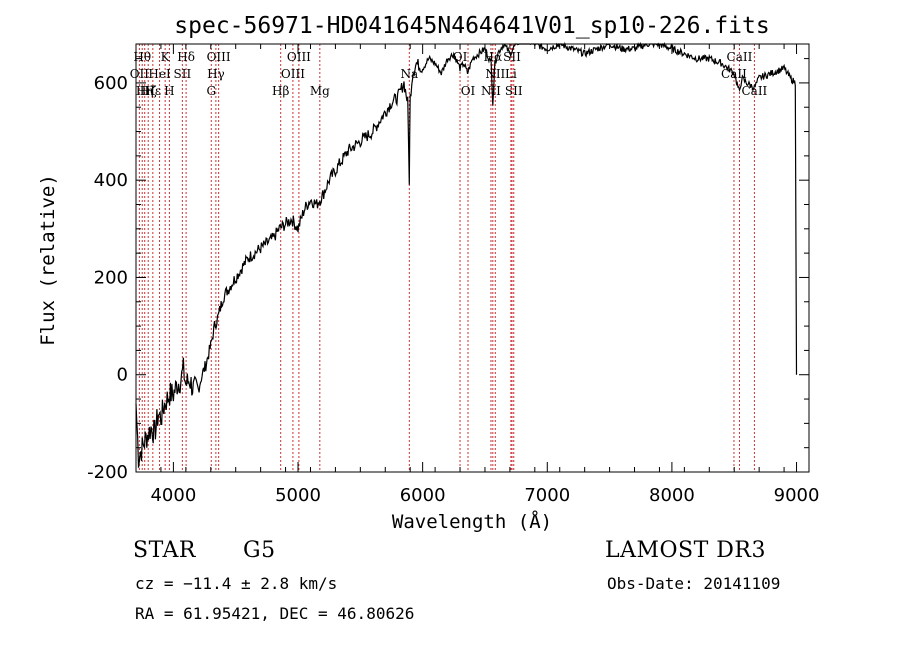  Describe the element at coordinates (472, 521) in the screenshot. I see `x-axis-label: Wavelength (Å)` at that location.